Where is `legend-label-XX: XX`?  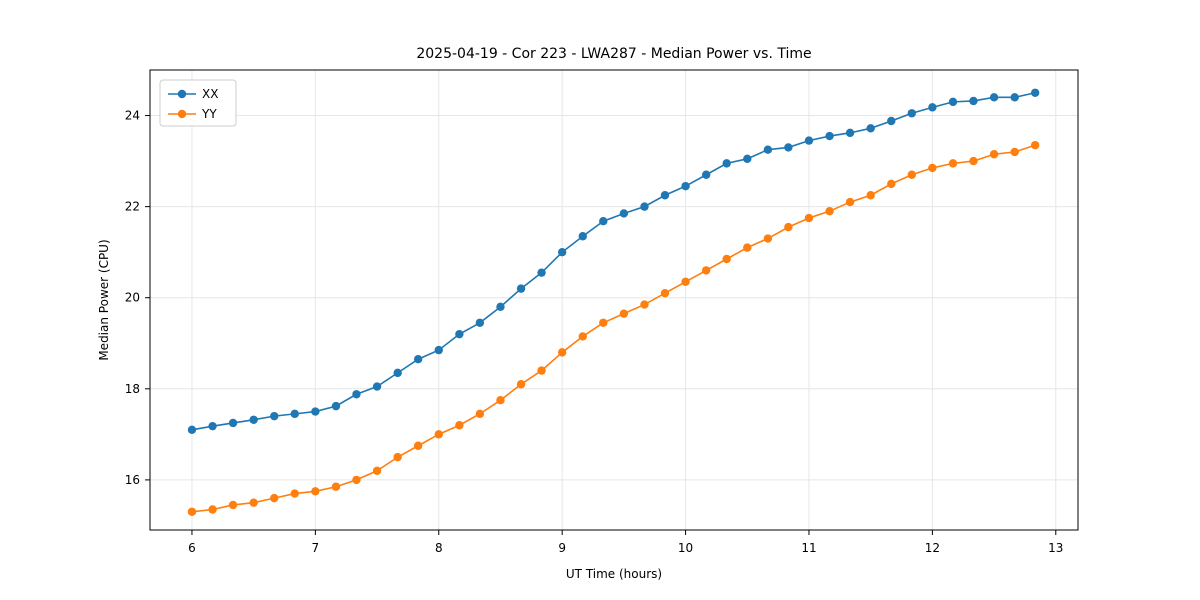 legend-label-XX: XX is located at coordinates (210, 94).